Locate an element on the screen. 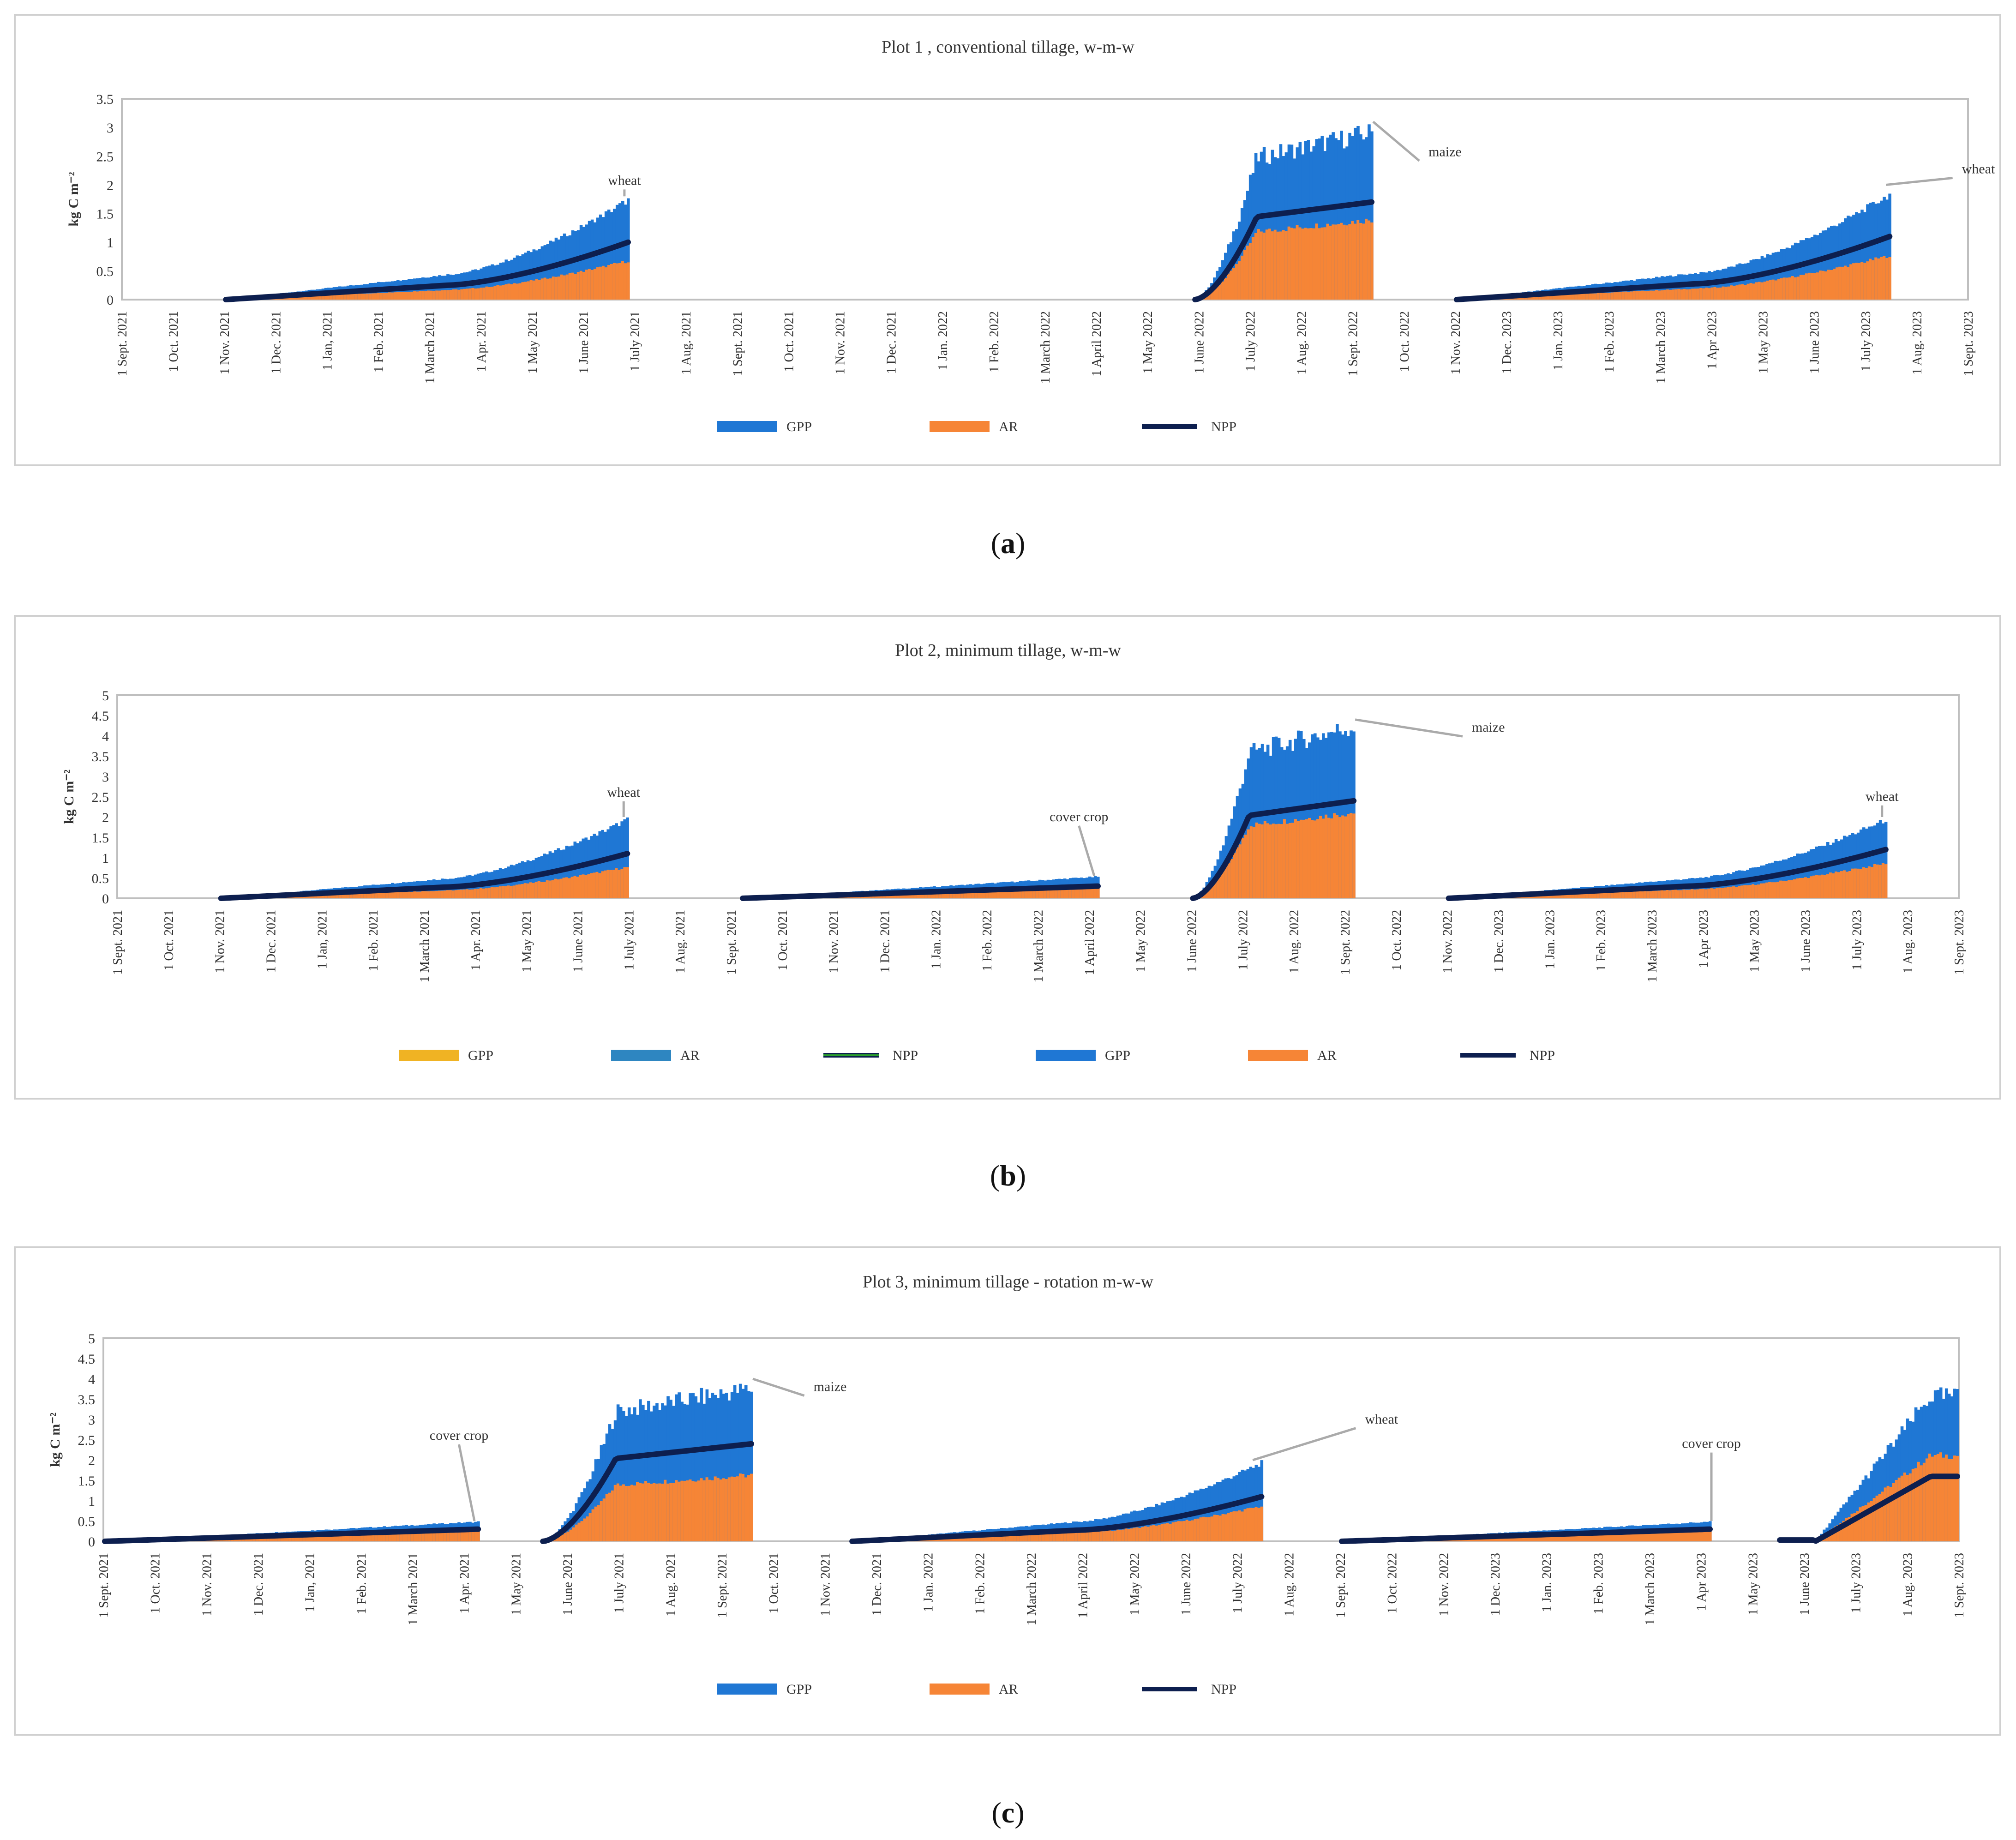 The height and width of the screenshot is (1840, 2016). annotation-label: wheat is located at coordinates (623, 792).